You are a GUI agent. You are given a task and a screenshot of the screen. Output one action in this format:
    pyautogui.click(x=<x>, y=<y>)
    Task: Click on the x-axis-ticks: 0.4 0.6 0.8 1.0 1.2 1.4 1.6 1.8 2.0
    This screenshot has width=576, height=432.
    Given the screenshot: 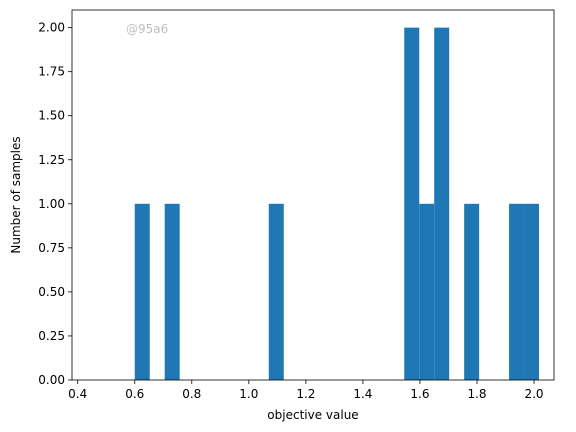 What is the action you would take?
    pyautogui.click(x=306, y=390)
    